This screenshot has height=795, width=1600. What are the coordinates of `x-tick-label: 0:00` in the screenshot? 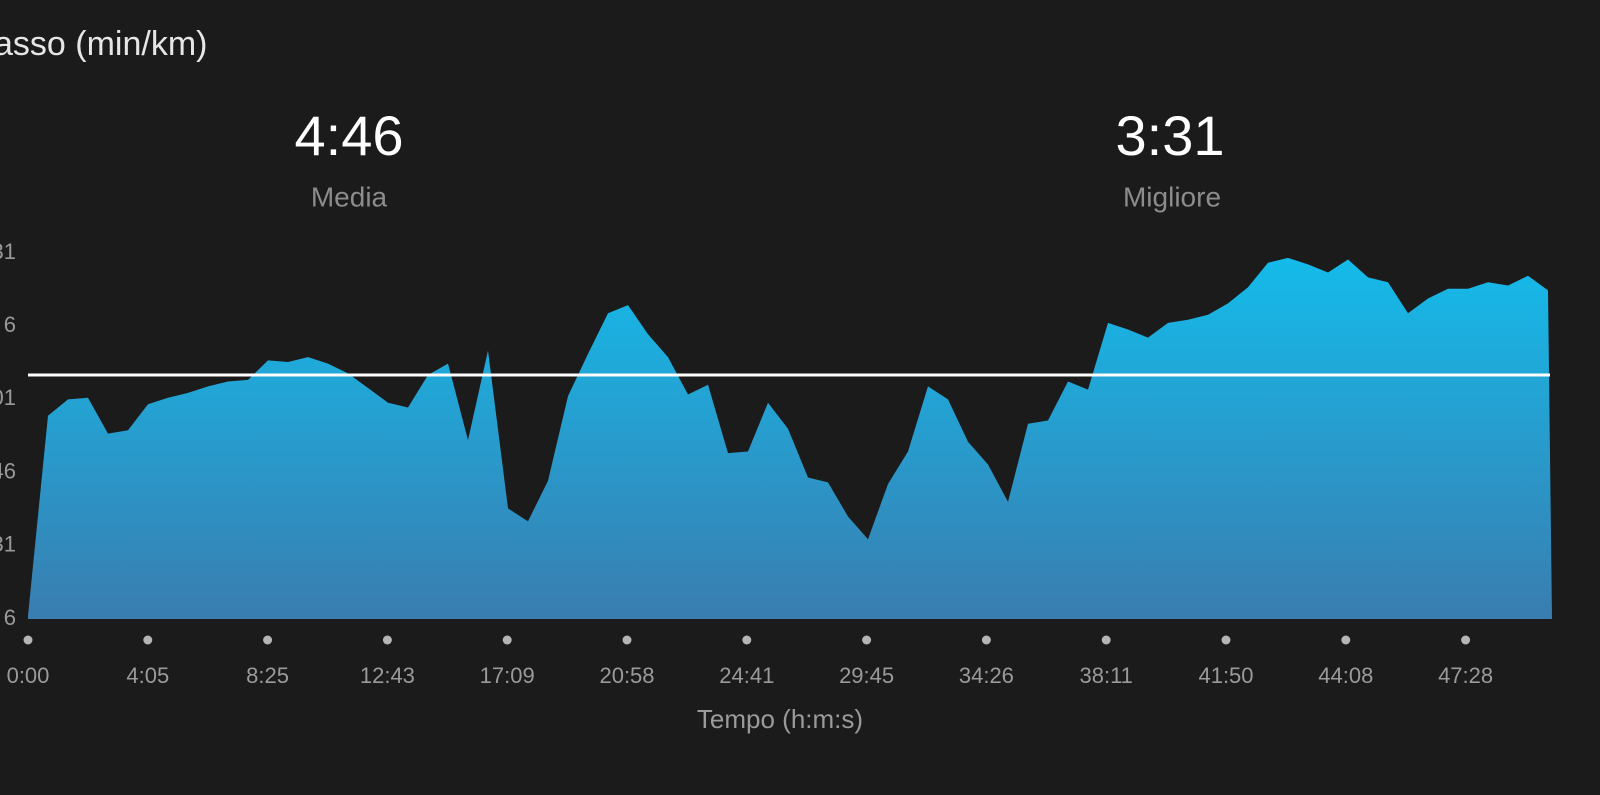 It's located at (28, 675).